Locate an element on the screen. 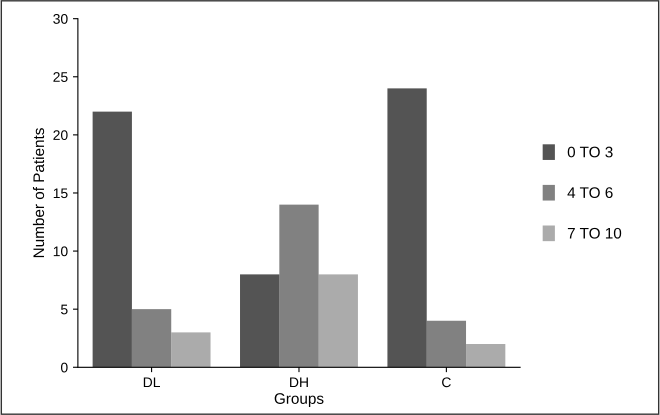 The height and width of the screenshot is (415, 660). x-tick-label: DH is located at coordinates (299, 383).